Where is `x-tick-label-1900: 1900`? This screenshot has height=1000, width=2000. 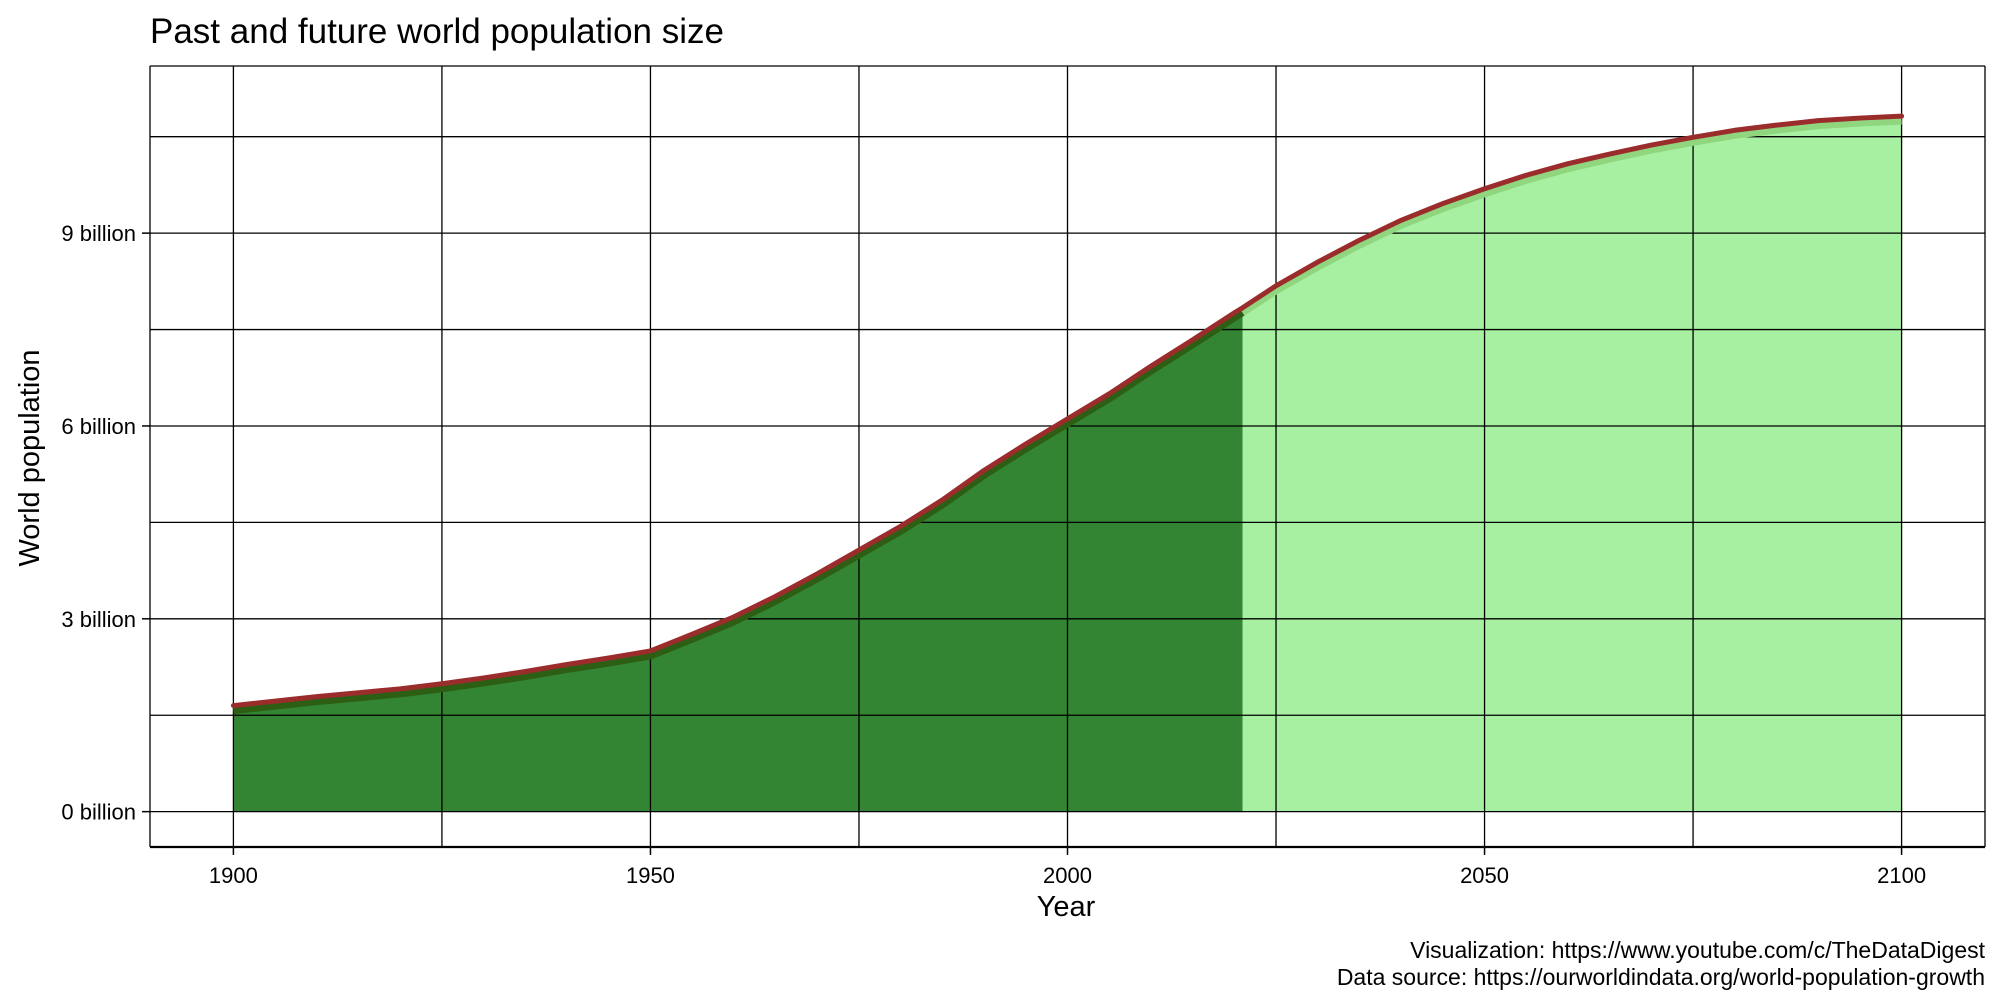 x-tick-label-1900: 1900 is located at coordinates (233, 875).